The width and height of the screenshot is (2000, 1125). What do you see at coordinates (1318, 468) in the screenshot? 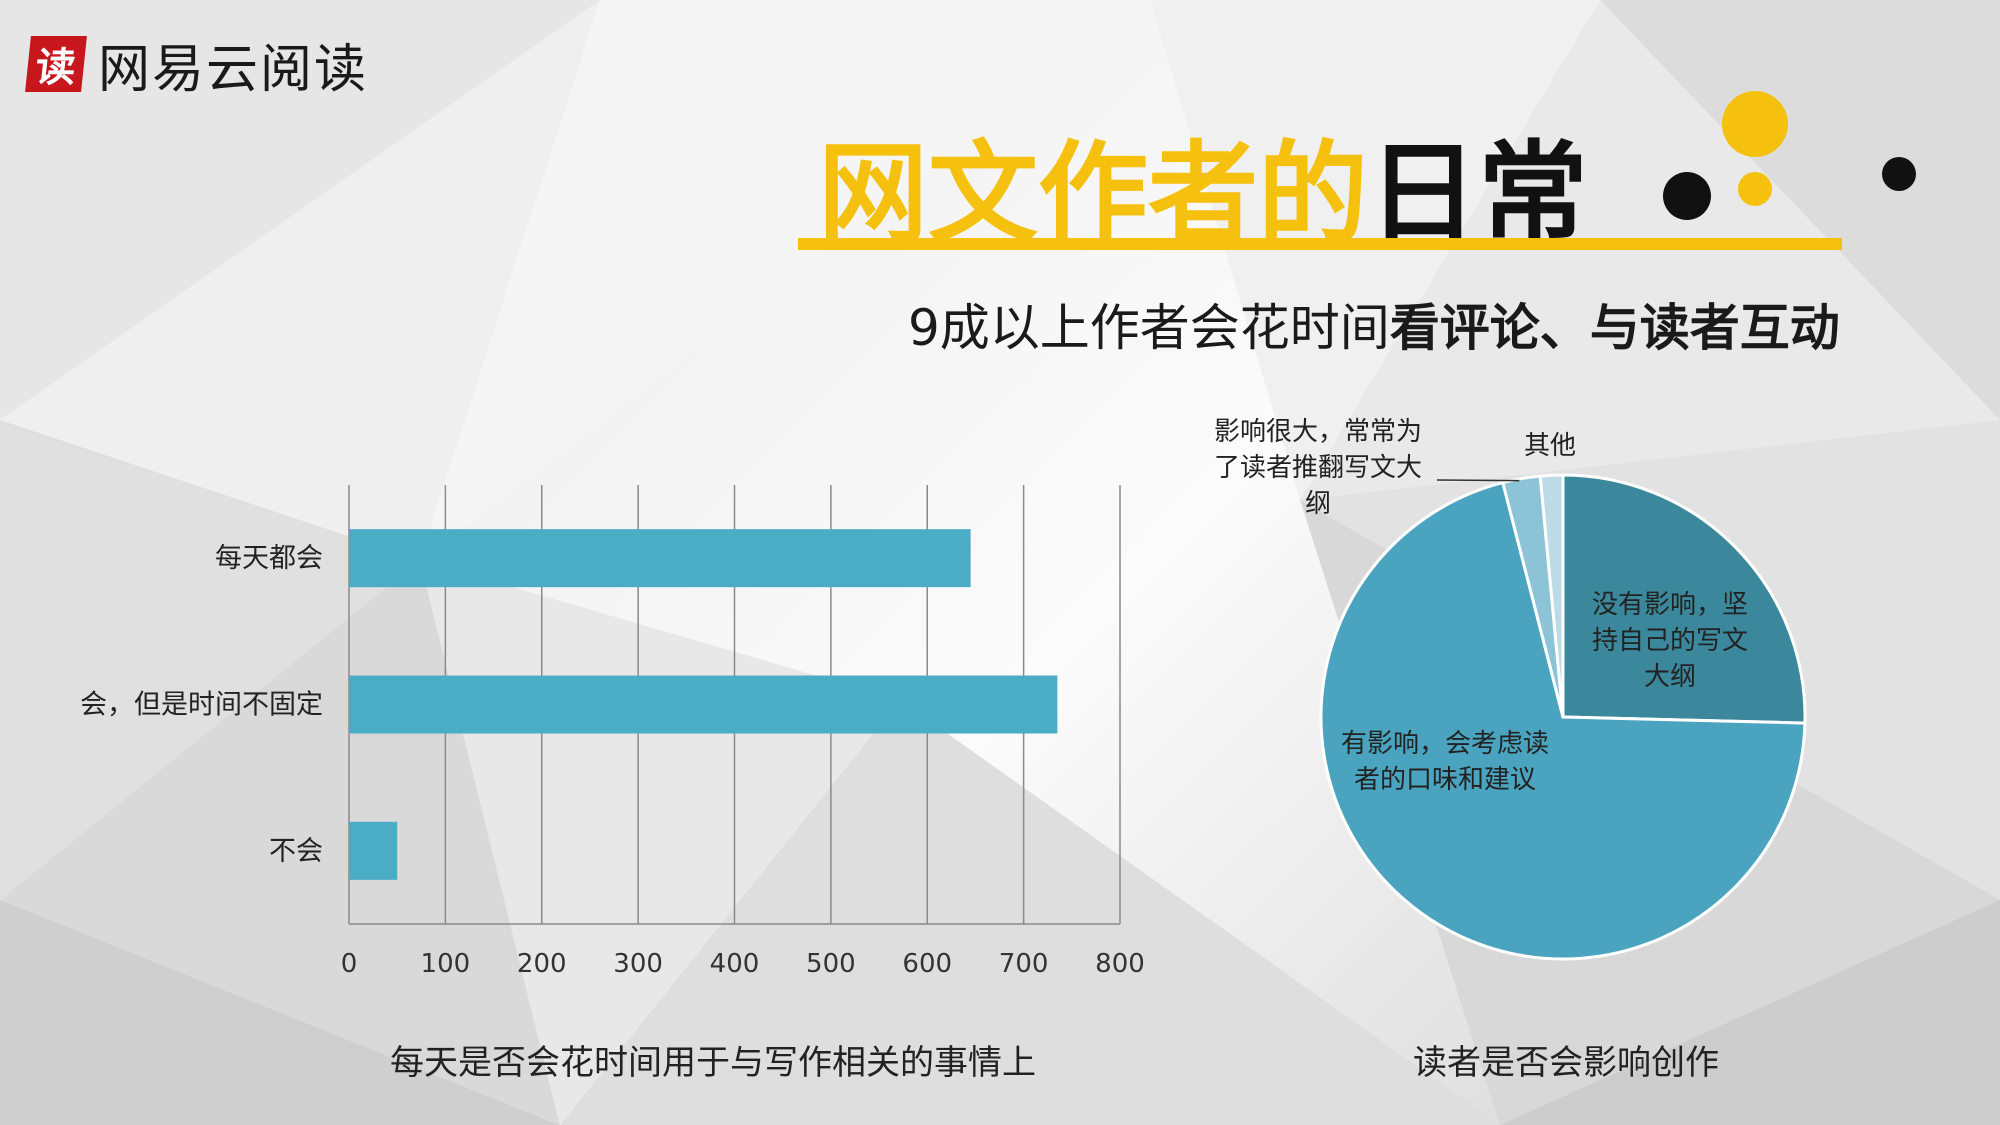
I see `pie-label: 影响很大，常常为了读者推翻写文大纲` at bounding box center [1318, 468].